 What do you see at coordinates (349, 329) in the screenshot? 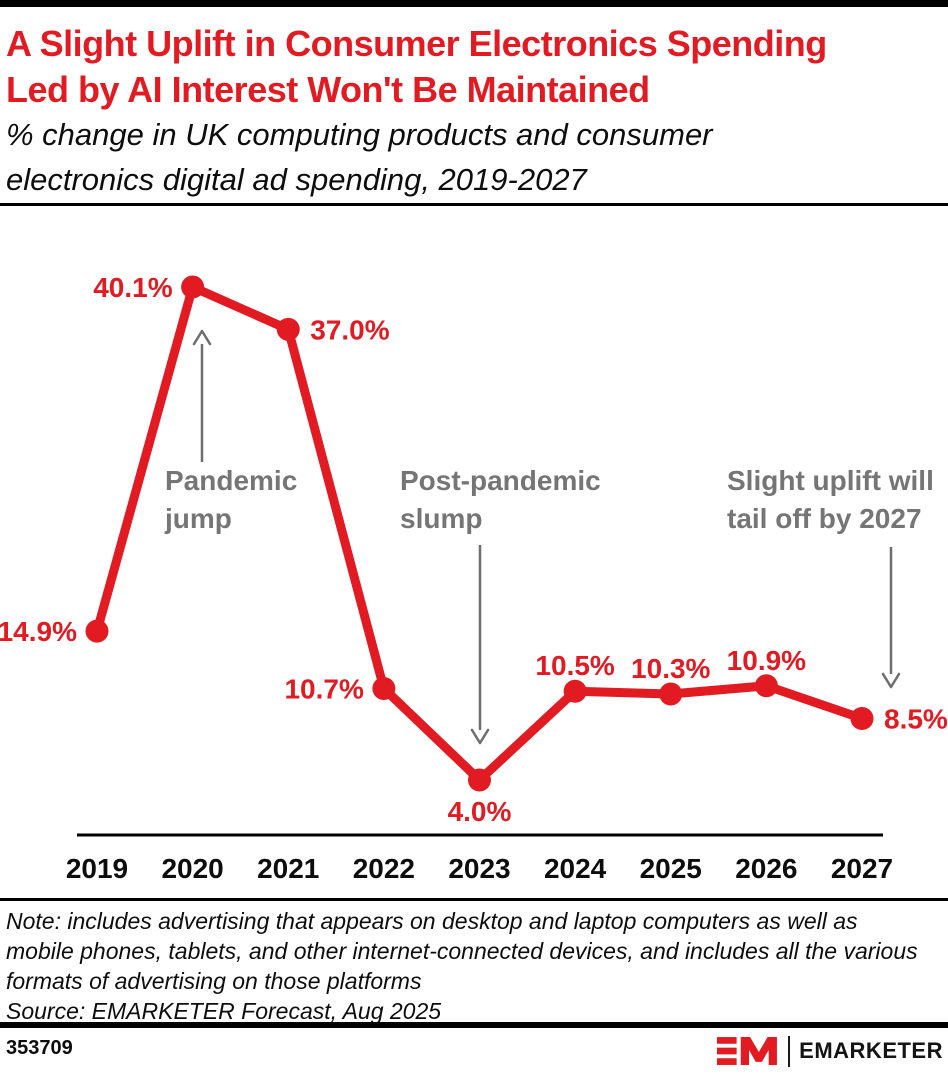
I see `data-point-label: 37.0%` at bounding box center [349, 329].